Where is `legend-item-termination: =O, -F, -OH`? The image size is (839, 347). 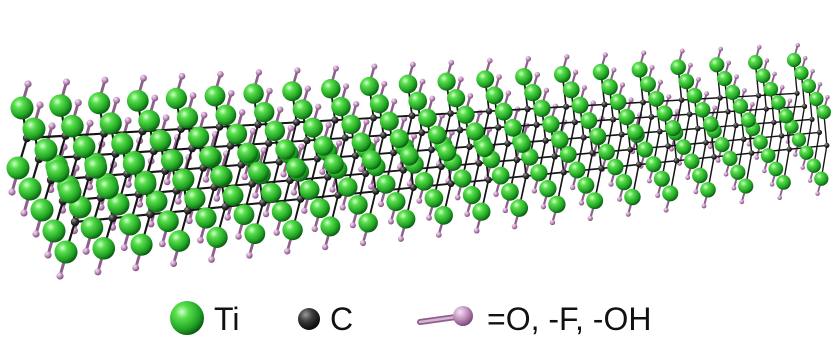 legend-item-termination: =O, -F, -OH is located at coordinates (534, 319).